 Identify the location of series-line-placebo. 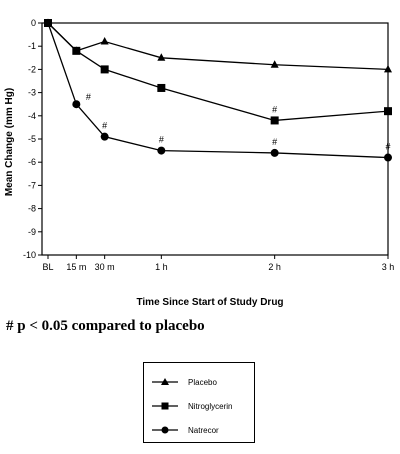
(218, 46).